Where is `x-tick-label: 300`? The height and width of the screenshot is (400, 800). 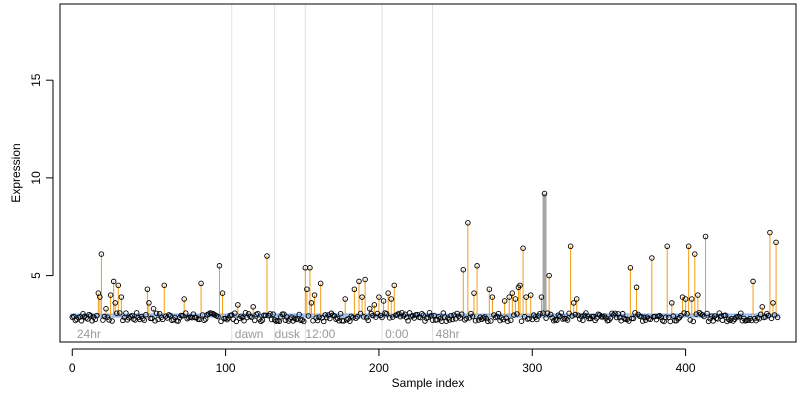
x-tick-label: 300 is located at coordinates (532, 368).